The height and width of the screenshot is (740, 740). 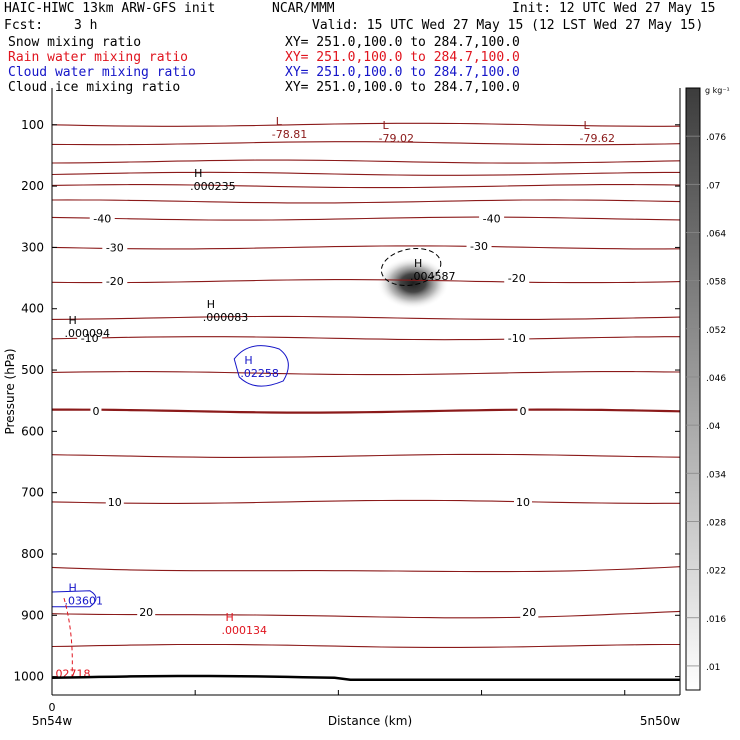 What do you see at coordinates (32, 309) in the screenshot?
I see `y-tick-label: 400` at bounding box center [32, 309].